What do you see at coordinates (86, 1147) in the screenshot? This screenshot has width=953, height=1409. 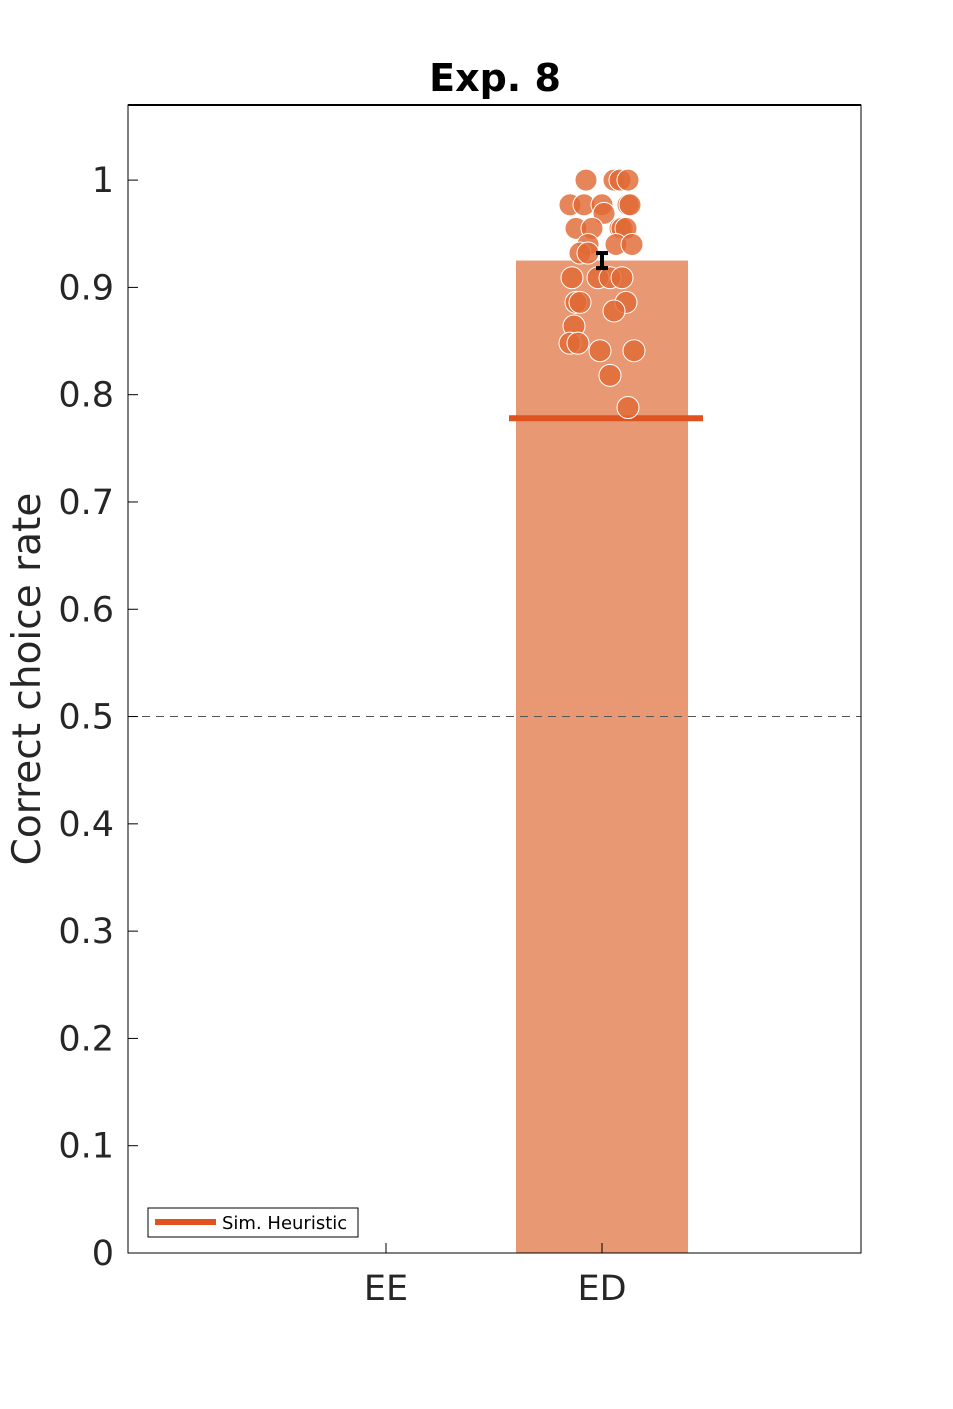 I see `y-tick-label: 0.1` at bounding box center [86, 1147].